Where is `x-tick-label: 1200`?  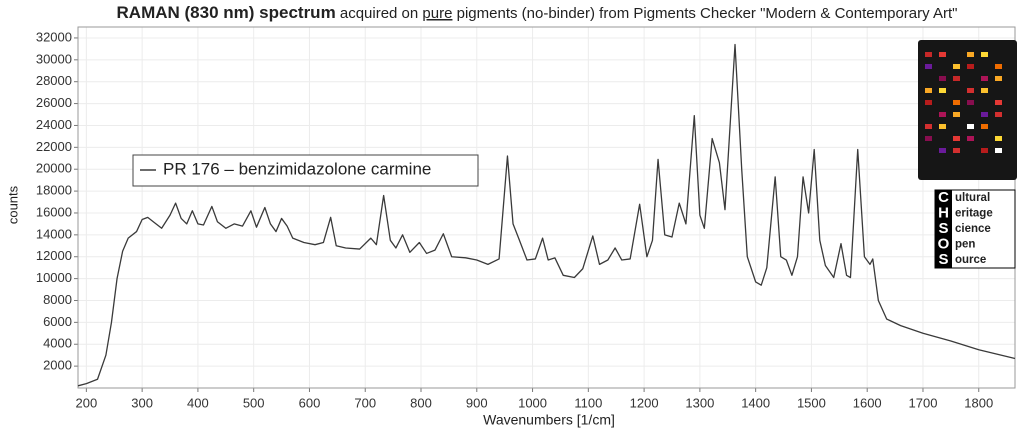
x-tick-label: 1200 is located at coordinates (644, 402).